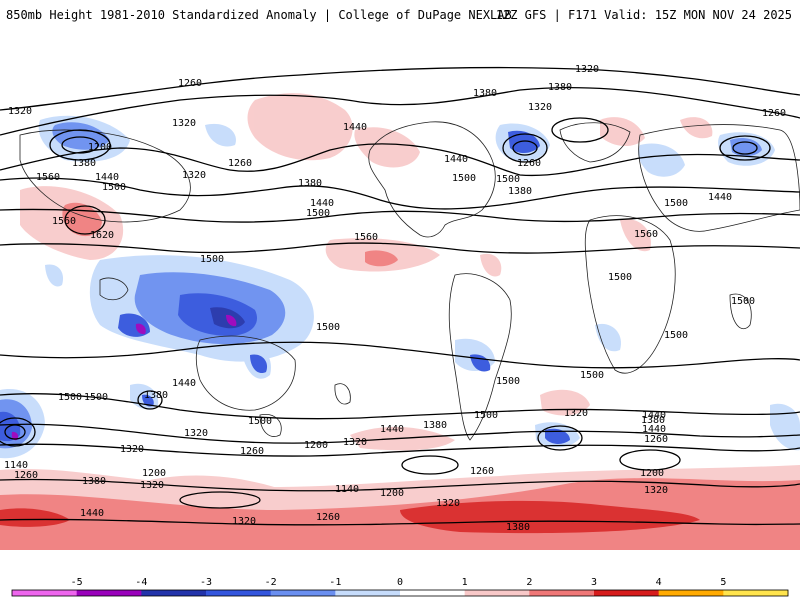  I want to click on colorbar: -5 -4 -3 -2 -1 0 1 2 3 4 5, so click(400, 585).